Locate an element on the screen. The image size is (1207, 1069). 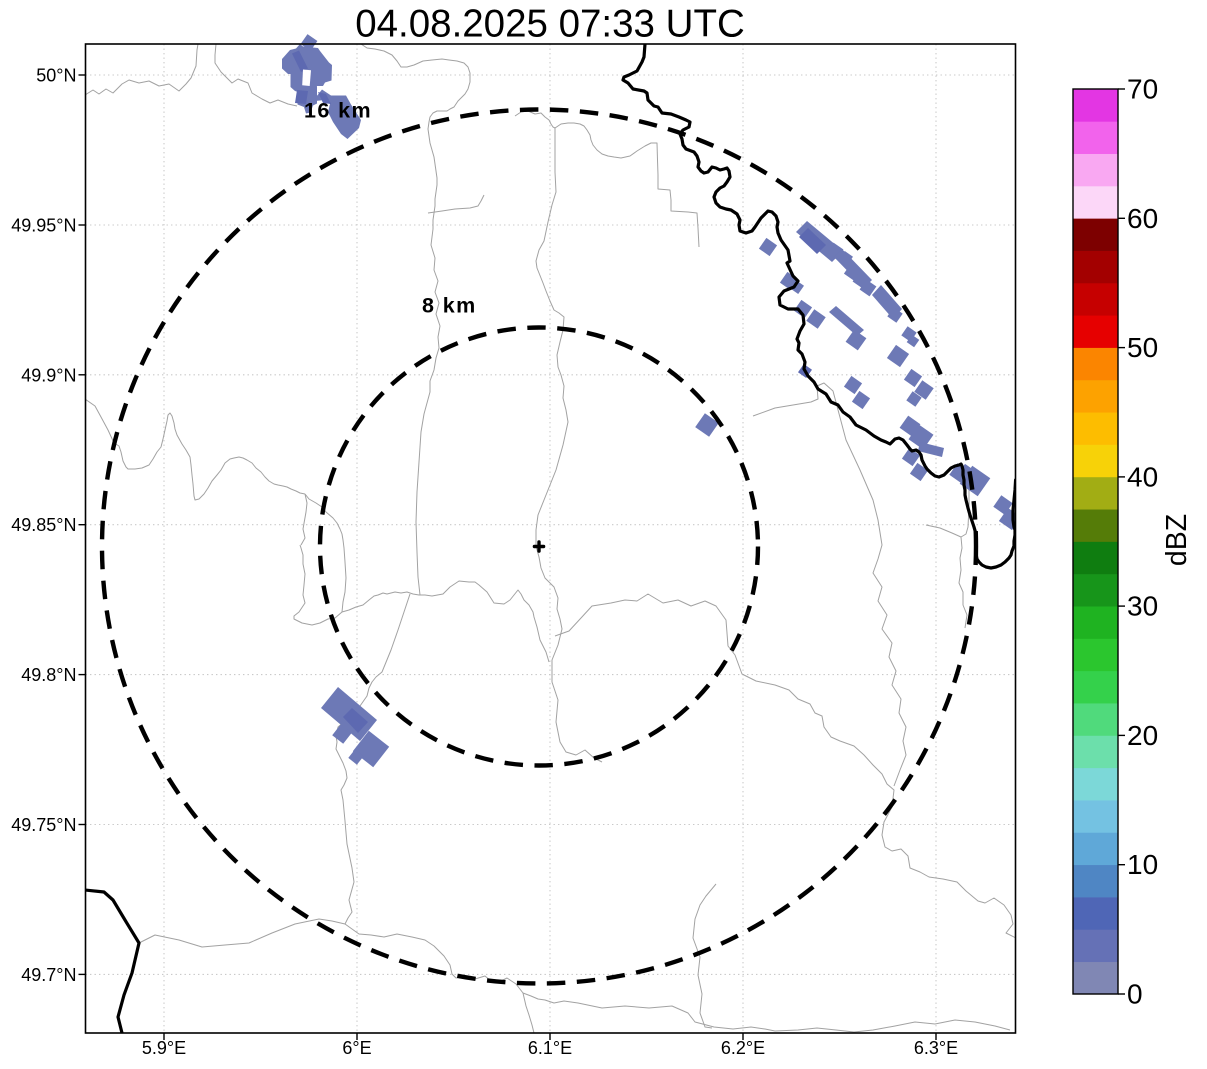
svg-text: 6.1°E is located at coordinates (550, 1048).